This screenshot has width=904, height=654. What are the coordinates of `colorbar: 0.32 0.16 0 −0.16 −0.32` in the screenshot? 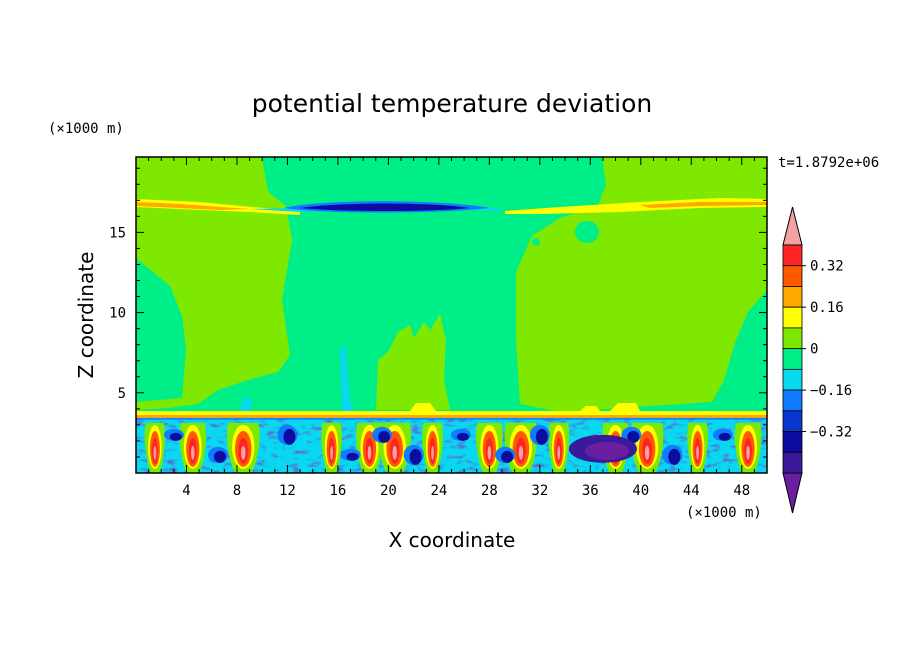 It's located at (817, 360).